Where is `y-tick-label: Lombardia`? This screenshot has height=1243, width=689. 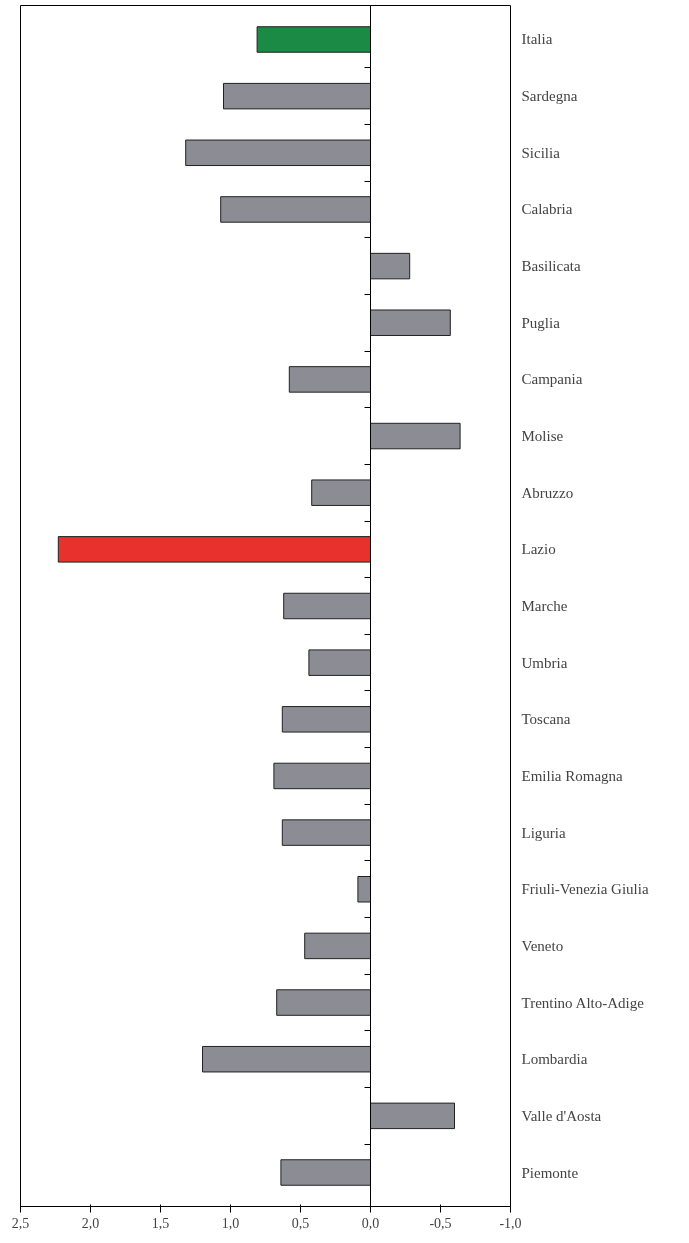 y-tick-label: Lombardia is located at coordinates (554, 1059).